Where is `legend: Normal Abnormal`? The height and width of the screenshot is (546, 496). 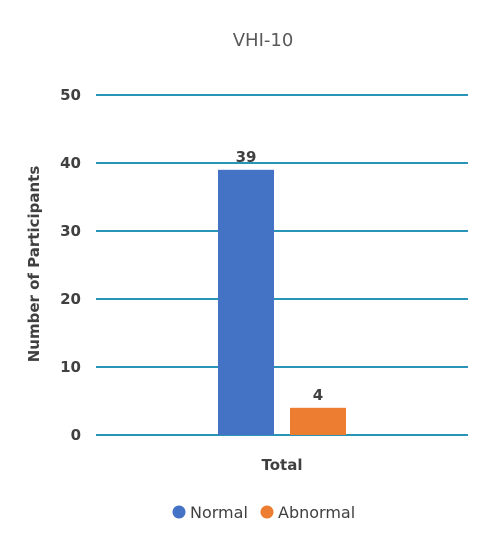
legend: Normal Abnormal is located at coordinates (263, 512).